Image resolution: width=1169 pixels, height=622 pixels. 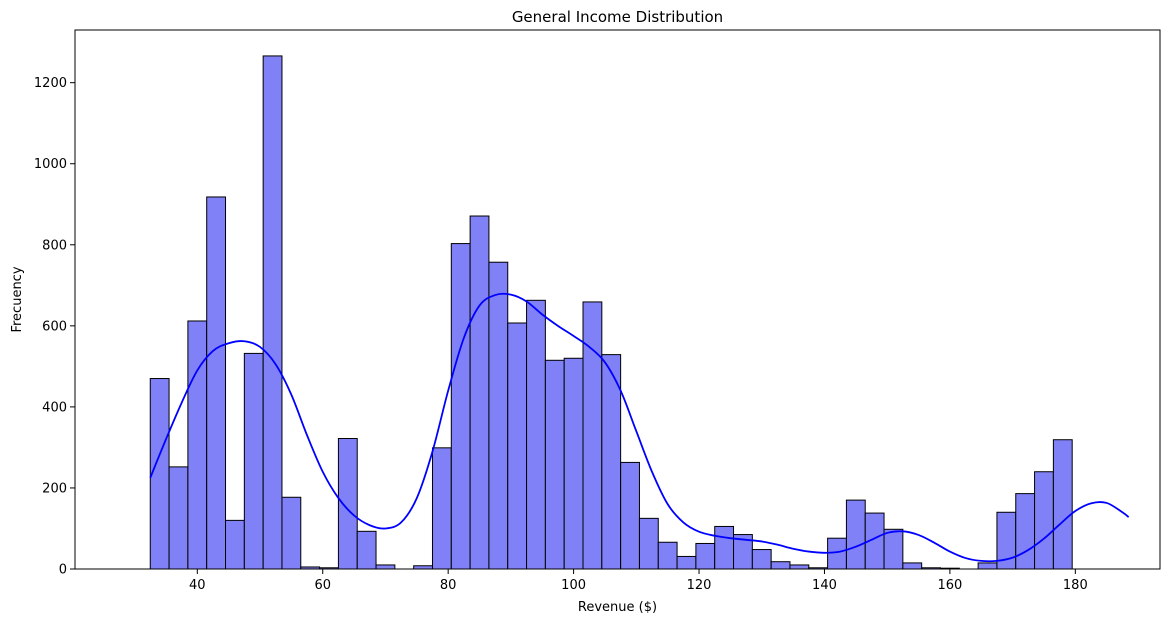 I want to click on x-axis: 40 60 80 100 120 140 160 180, so click(x=638, y=581).